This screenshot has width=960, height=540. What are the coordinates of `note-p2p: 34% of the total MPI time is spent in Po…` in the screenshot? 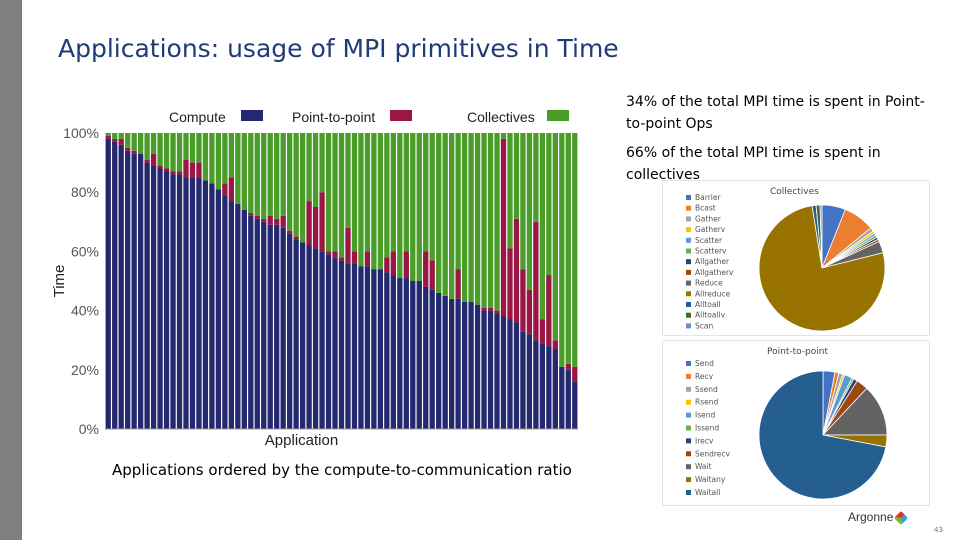 It's located at (775, 113).